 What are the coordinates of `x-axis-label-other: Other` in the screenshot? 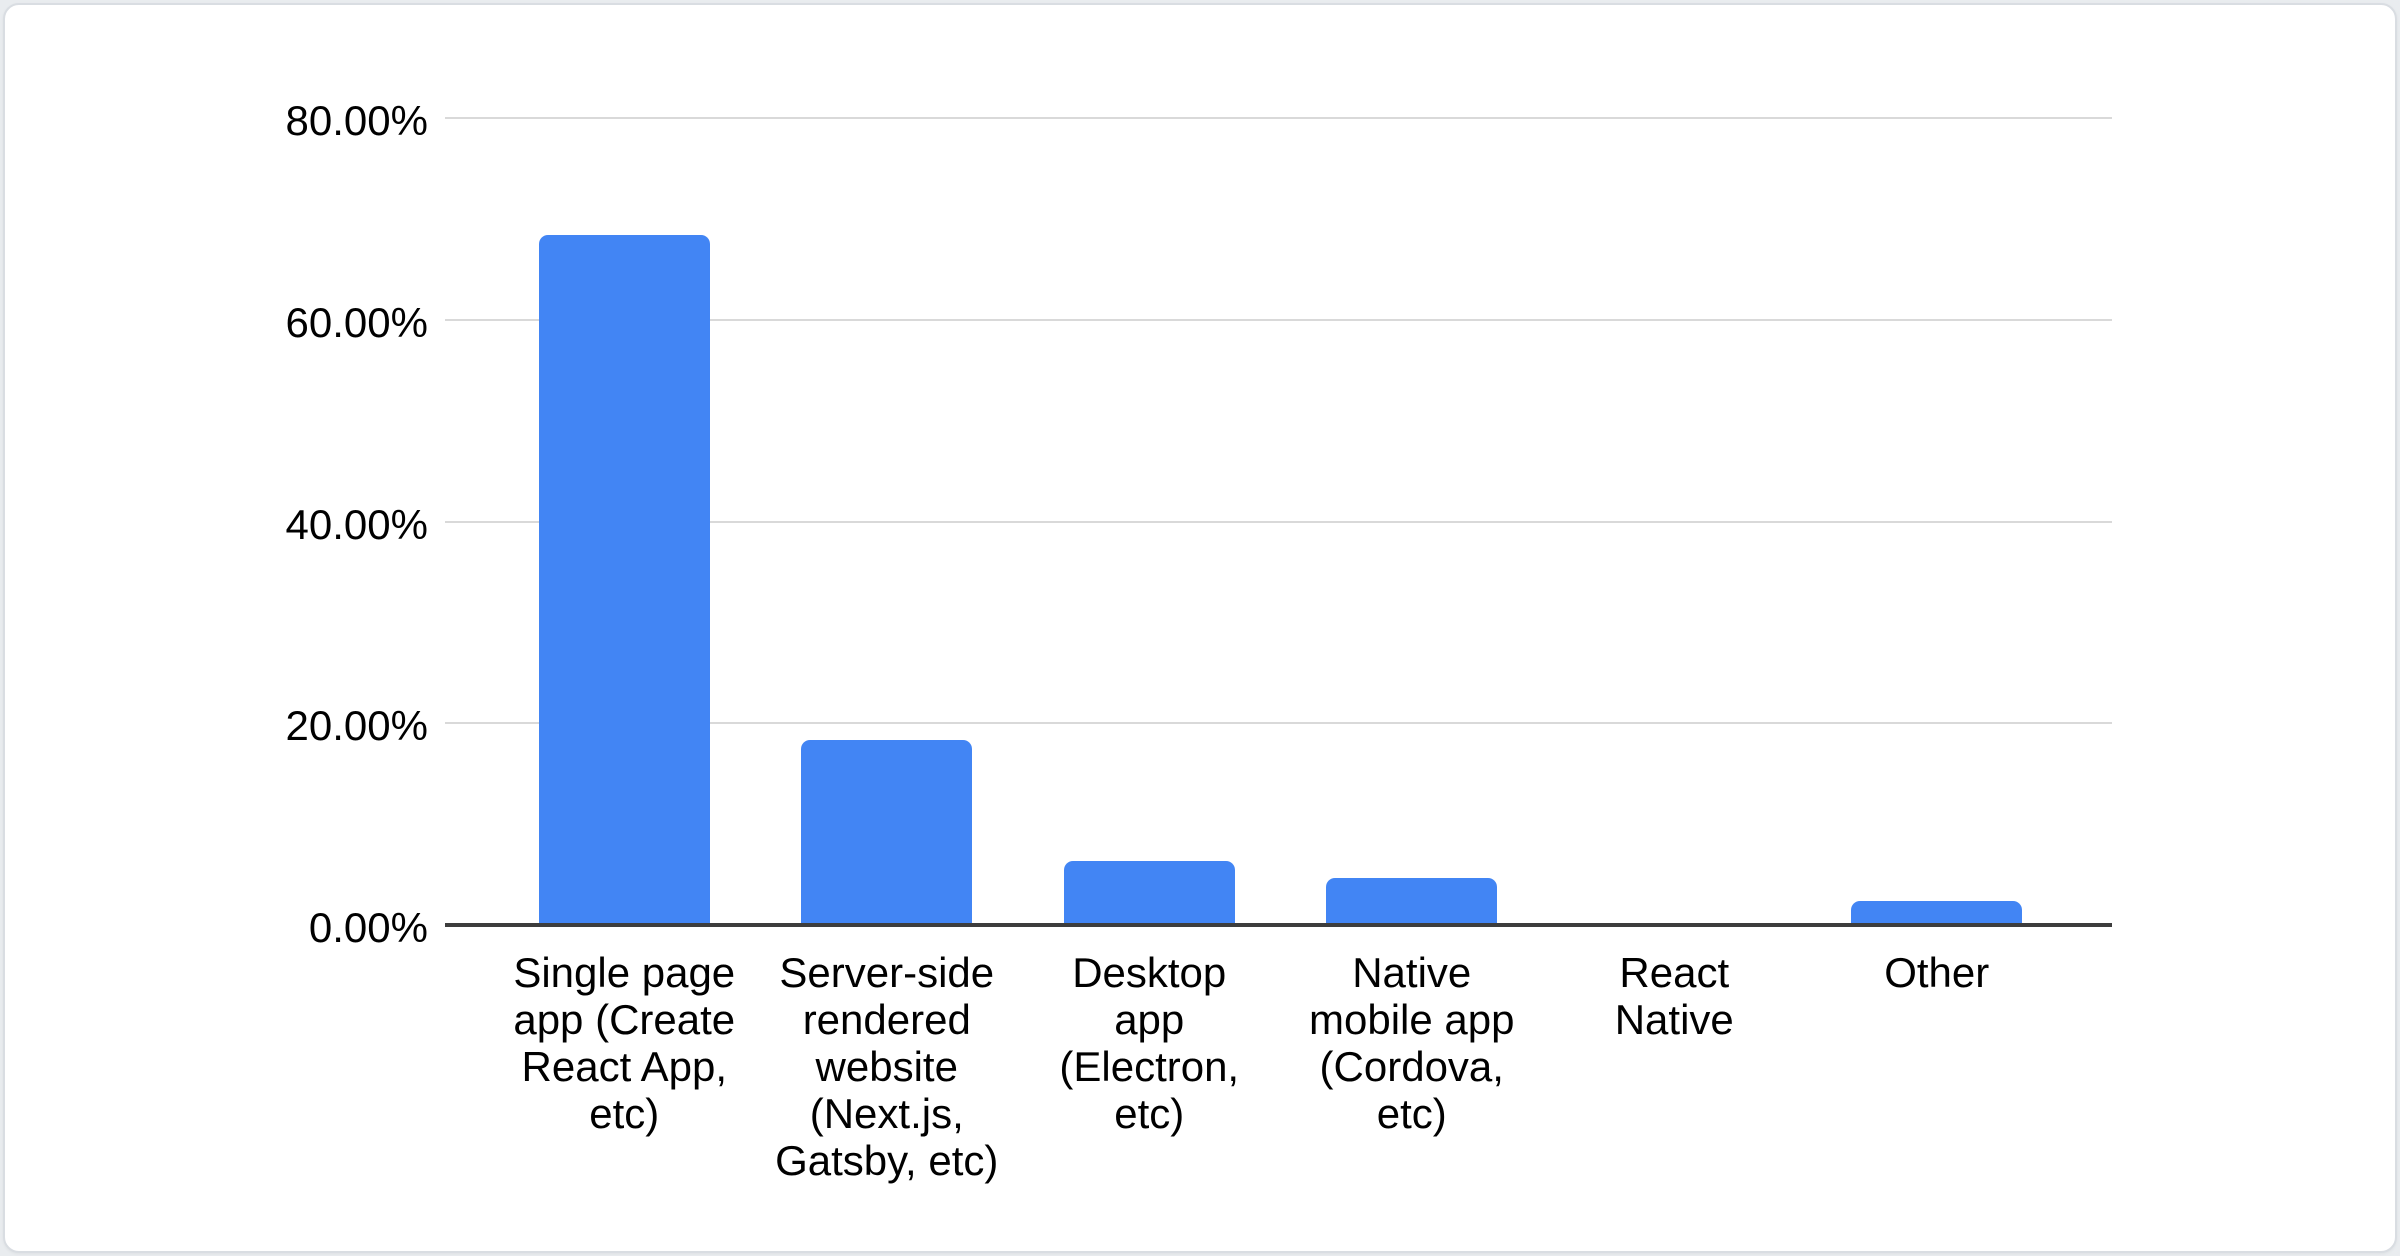 It's located at (1937, 972).